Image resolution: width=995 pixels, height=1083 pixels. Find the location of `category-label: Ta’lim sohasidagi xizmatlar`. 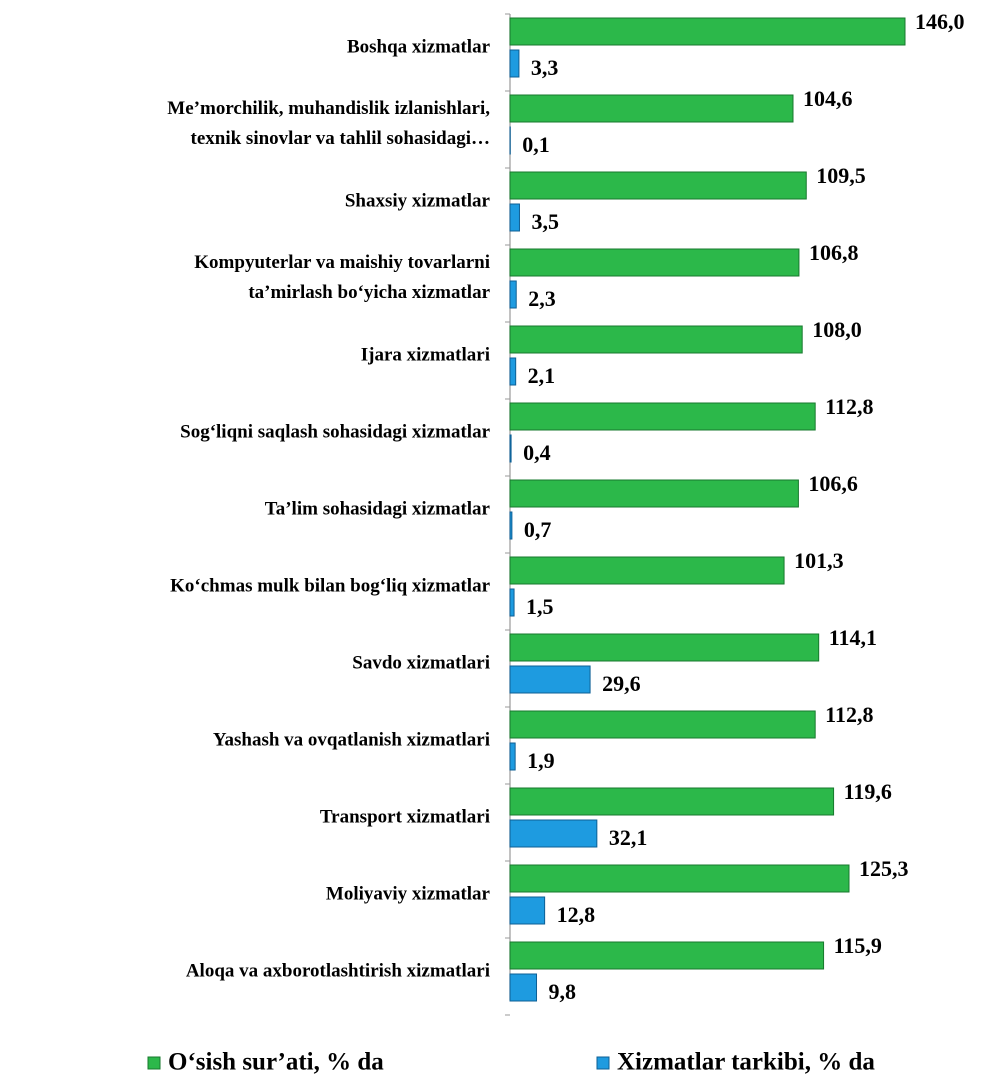

category-label: Ta’lim sohasidagi xizmatlar is located at coordinates (378, 508).